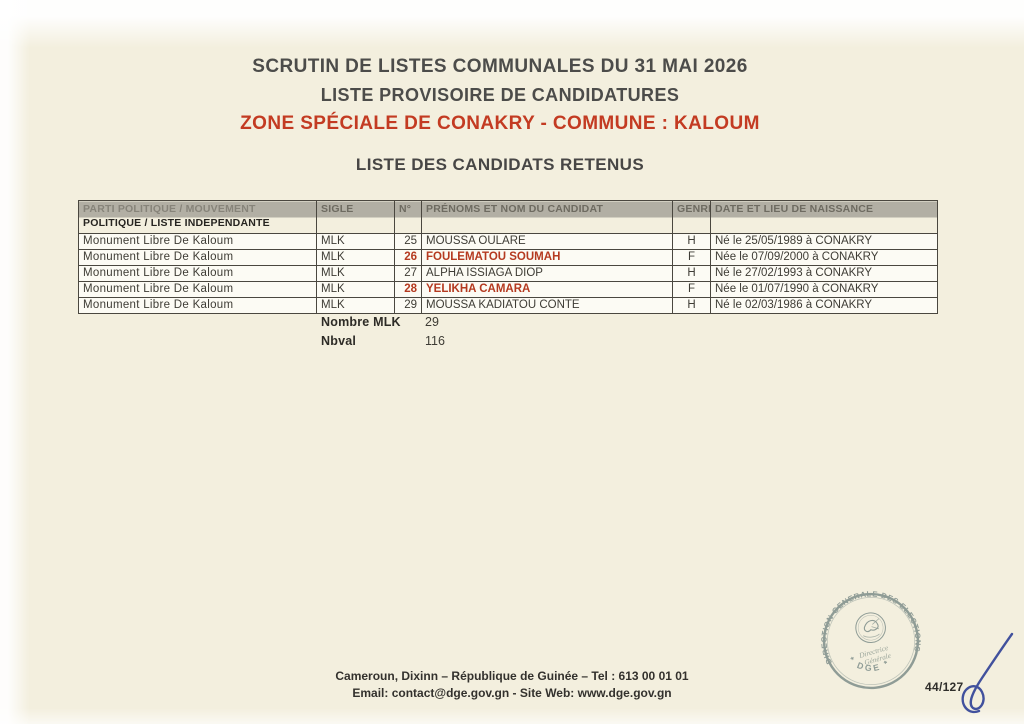  Describe the element at coordinates (169, 209) in the screenshot. I see `header-party-line1: PARTI POLITIQUE / MOUVEMENT` at that location.